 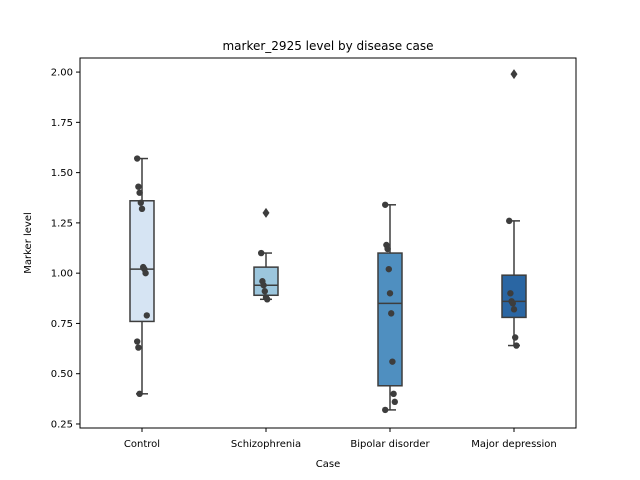 What do you see at coordinates (390, 444) in the screenshot?
I see `x-tick-label: Bipolar disorder` at bounding box center [390, 444].